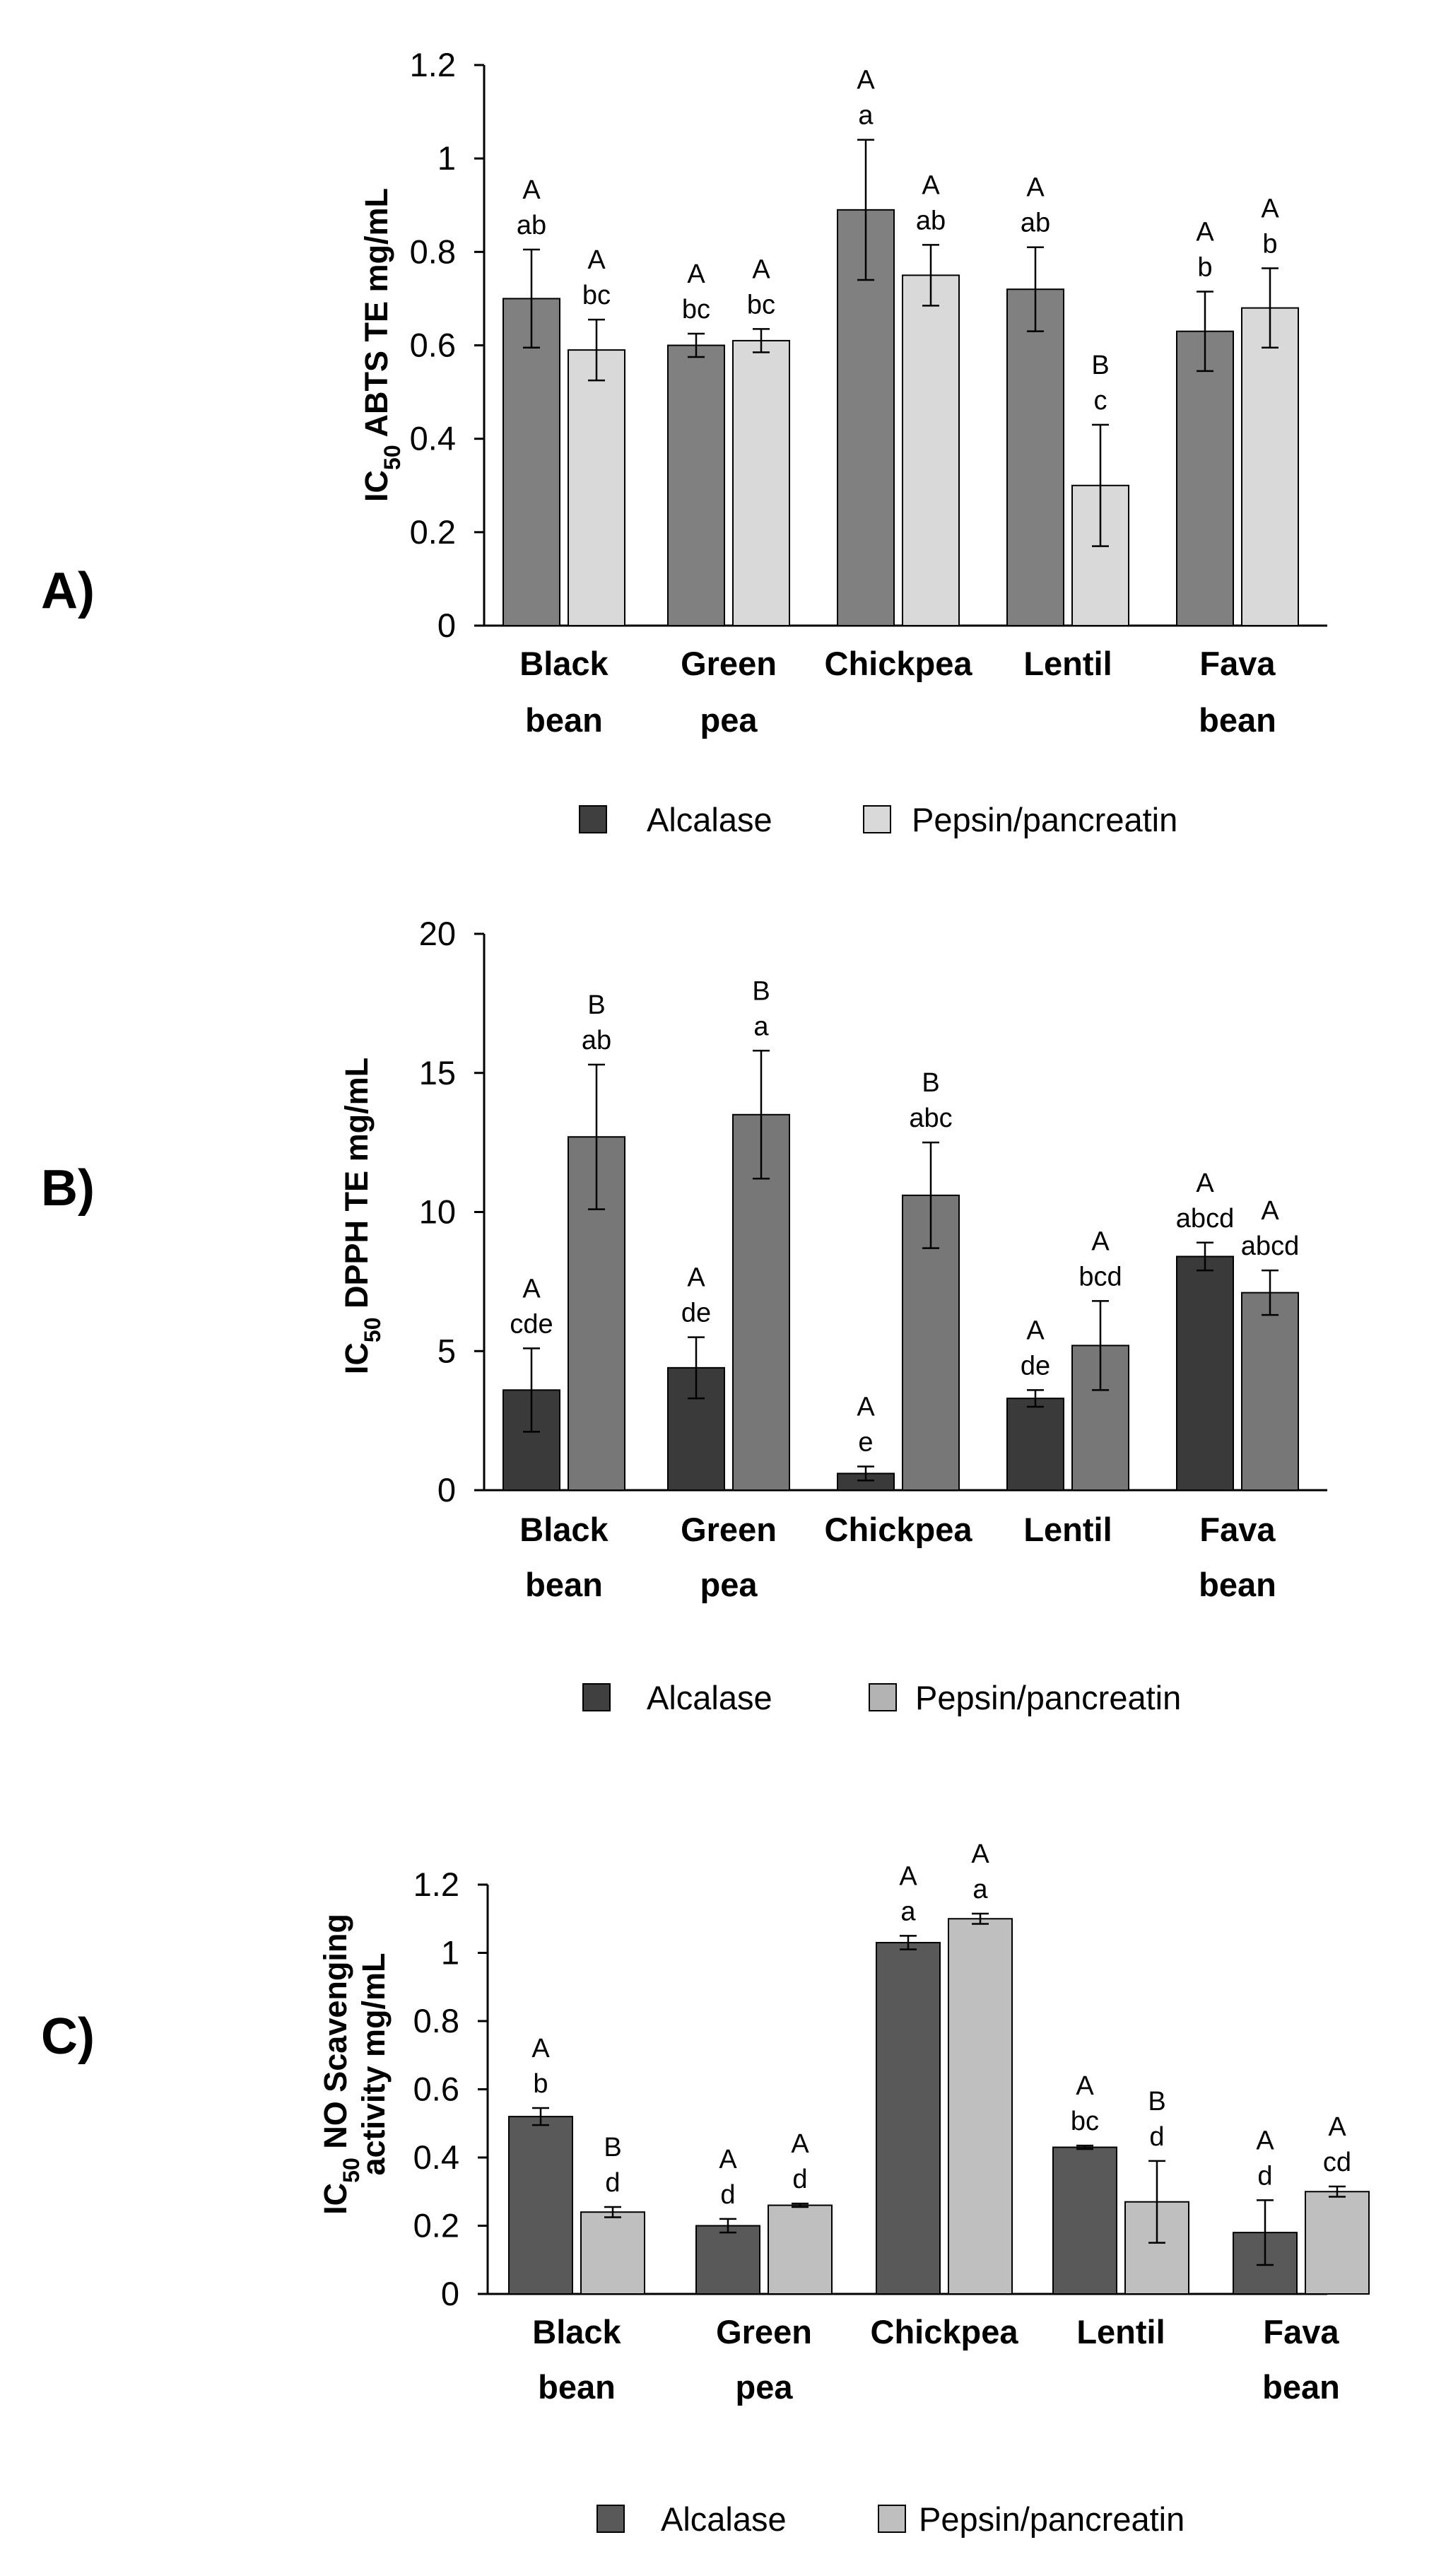 The height and width of the screenshot is (2576, 1446). I want to click on y-tick-label: 0, so click(450, 2294).